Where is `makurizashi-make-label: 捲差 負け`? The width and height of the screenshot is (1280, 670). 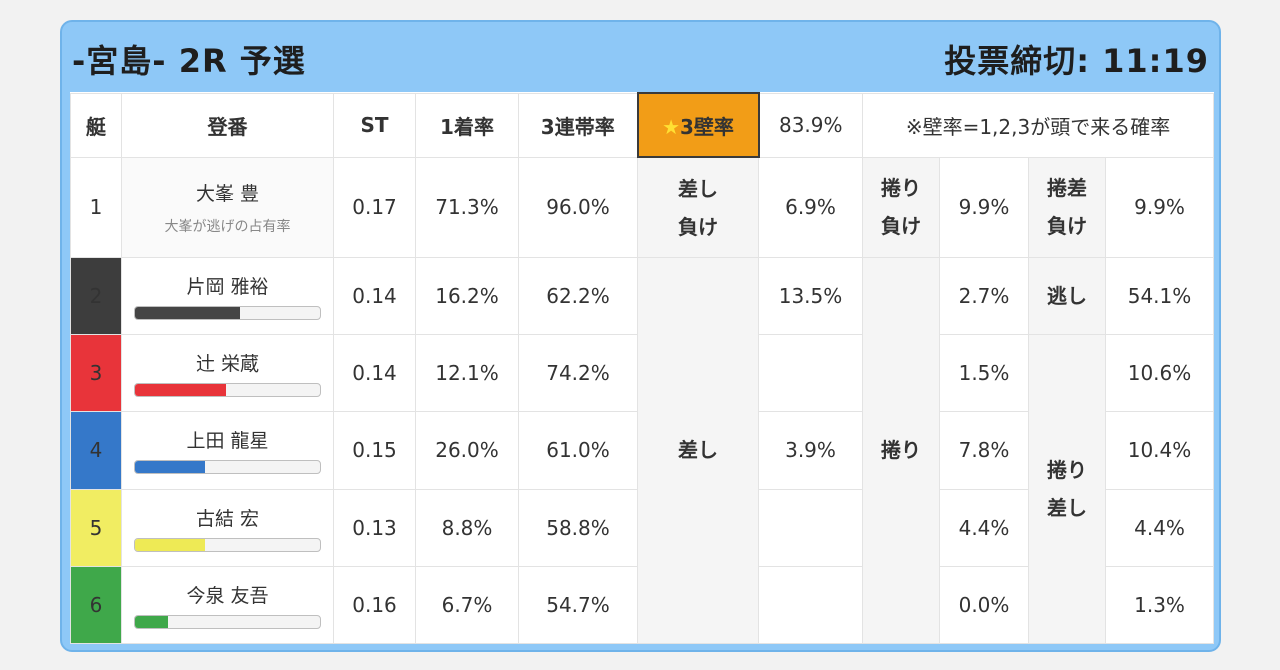
makurizashi-make-label: 捲差 負け is located at coordinates (1067, 207).